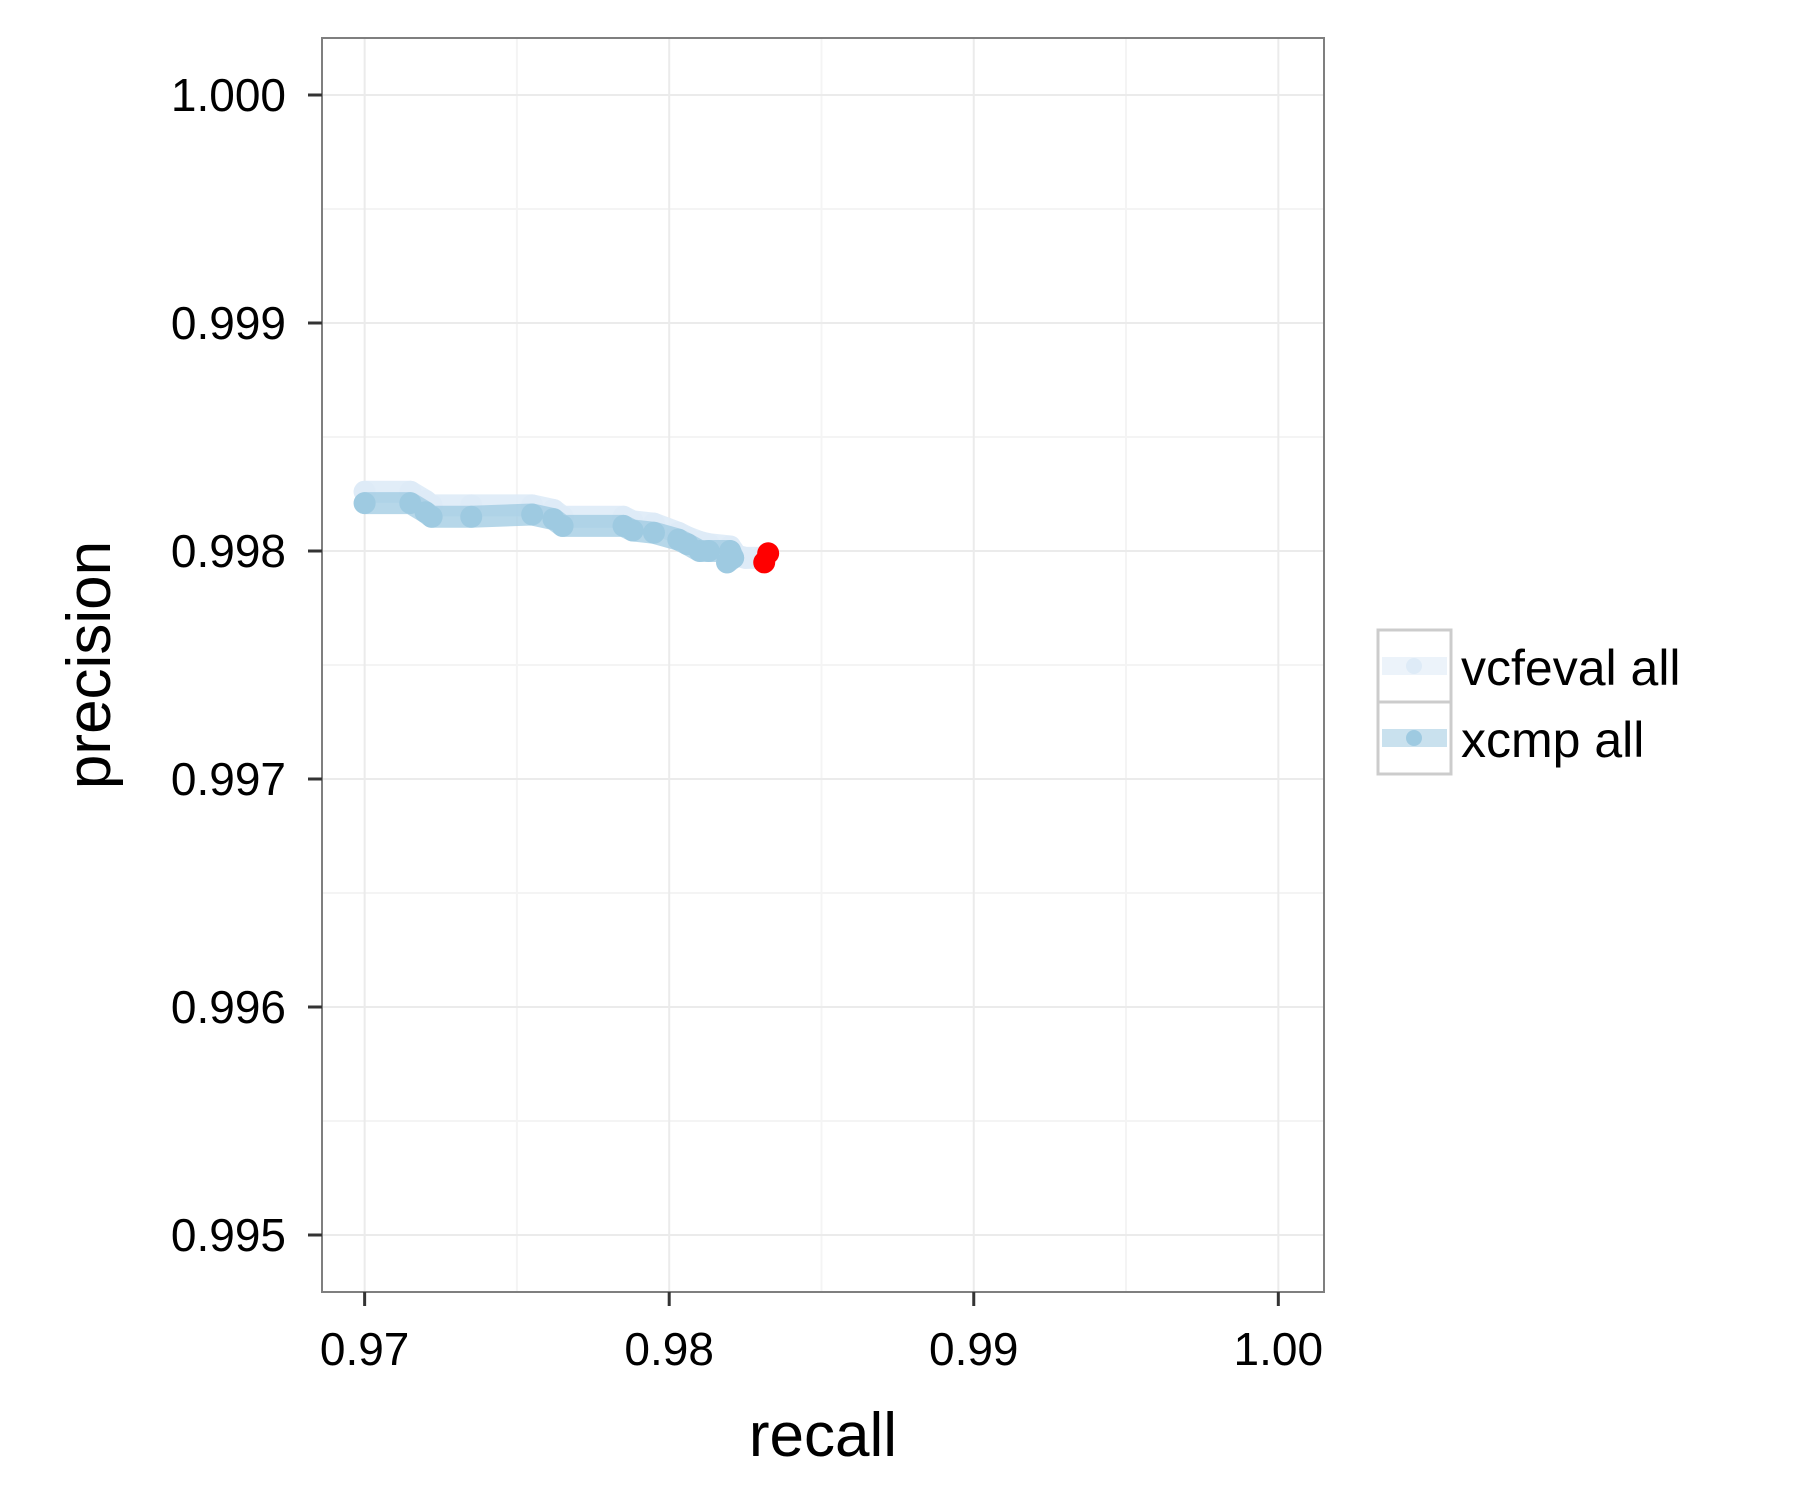 Image resolution: width=1800 pixels, height=1500 pixels. Describe the element at coordinates (1414, 666) in the screenshot. I see `legend-key-dot-vcfeval` at that location.